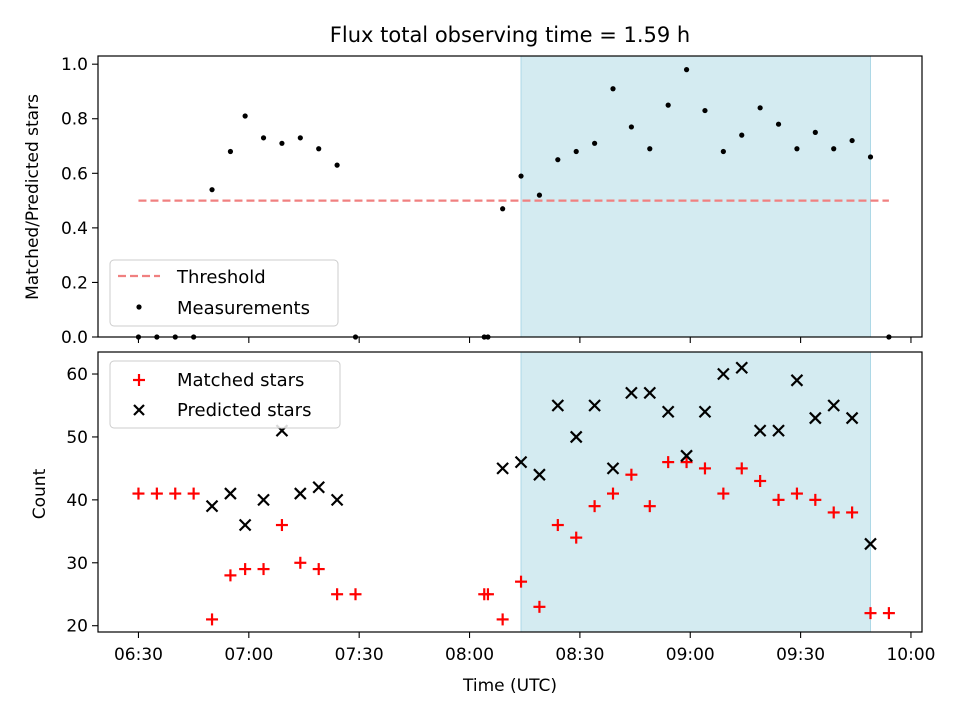 This screenshot has width=960, height=720. Describe the element at coordinates (221, 277) in the screenshot. I see `legend-threshold-label: Threshold` at that location.